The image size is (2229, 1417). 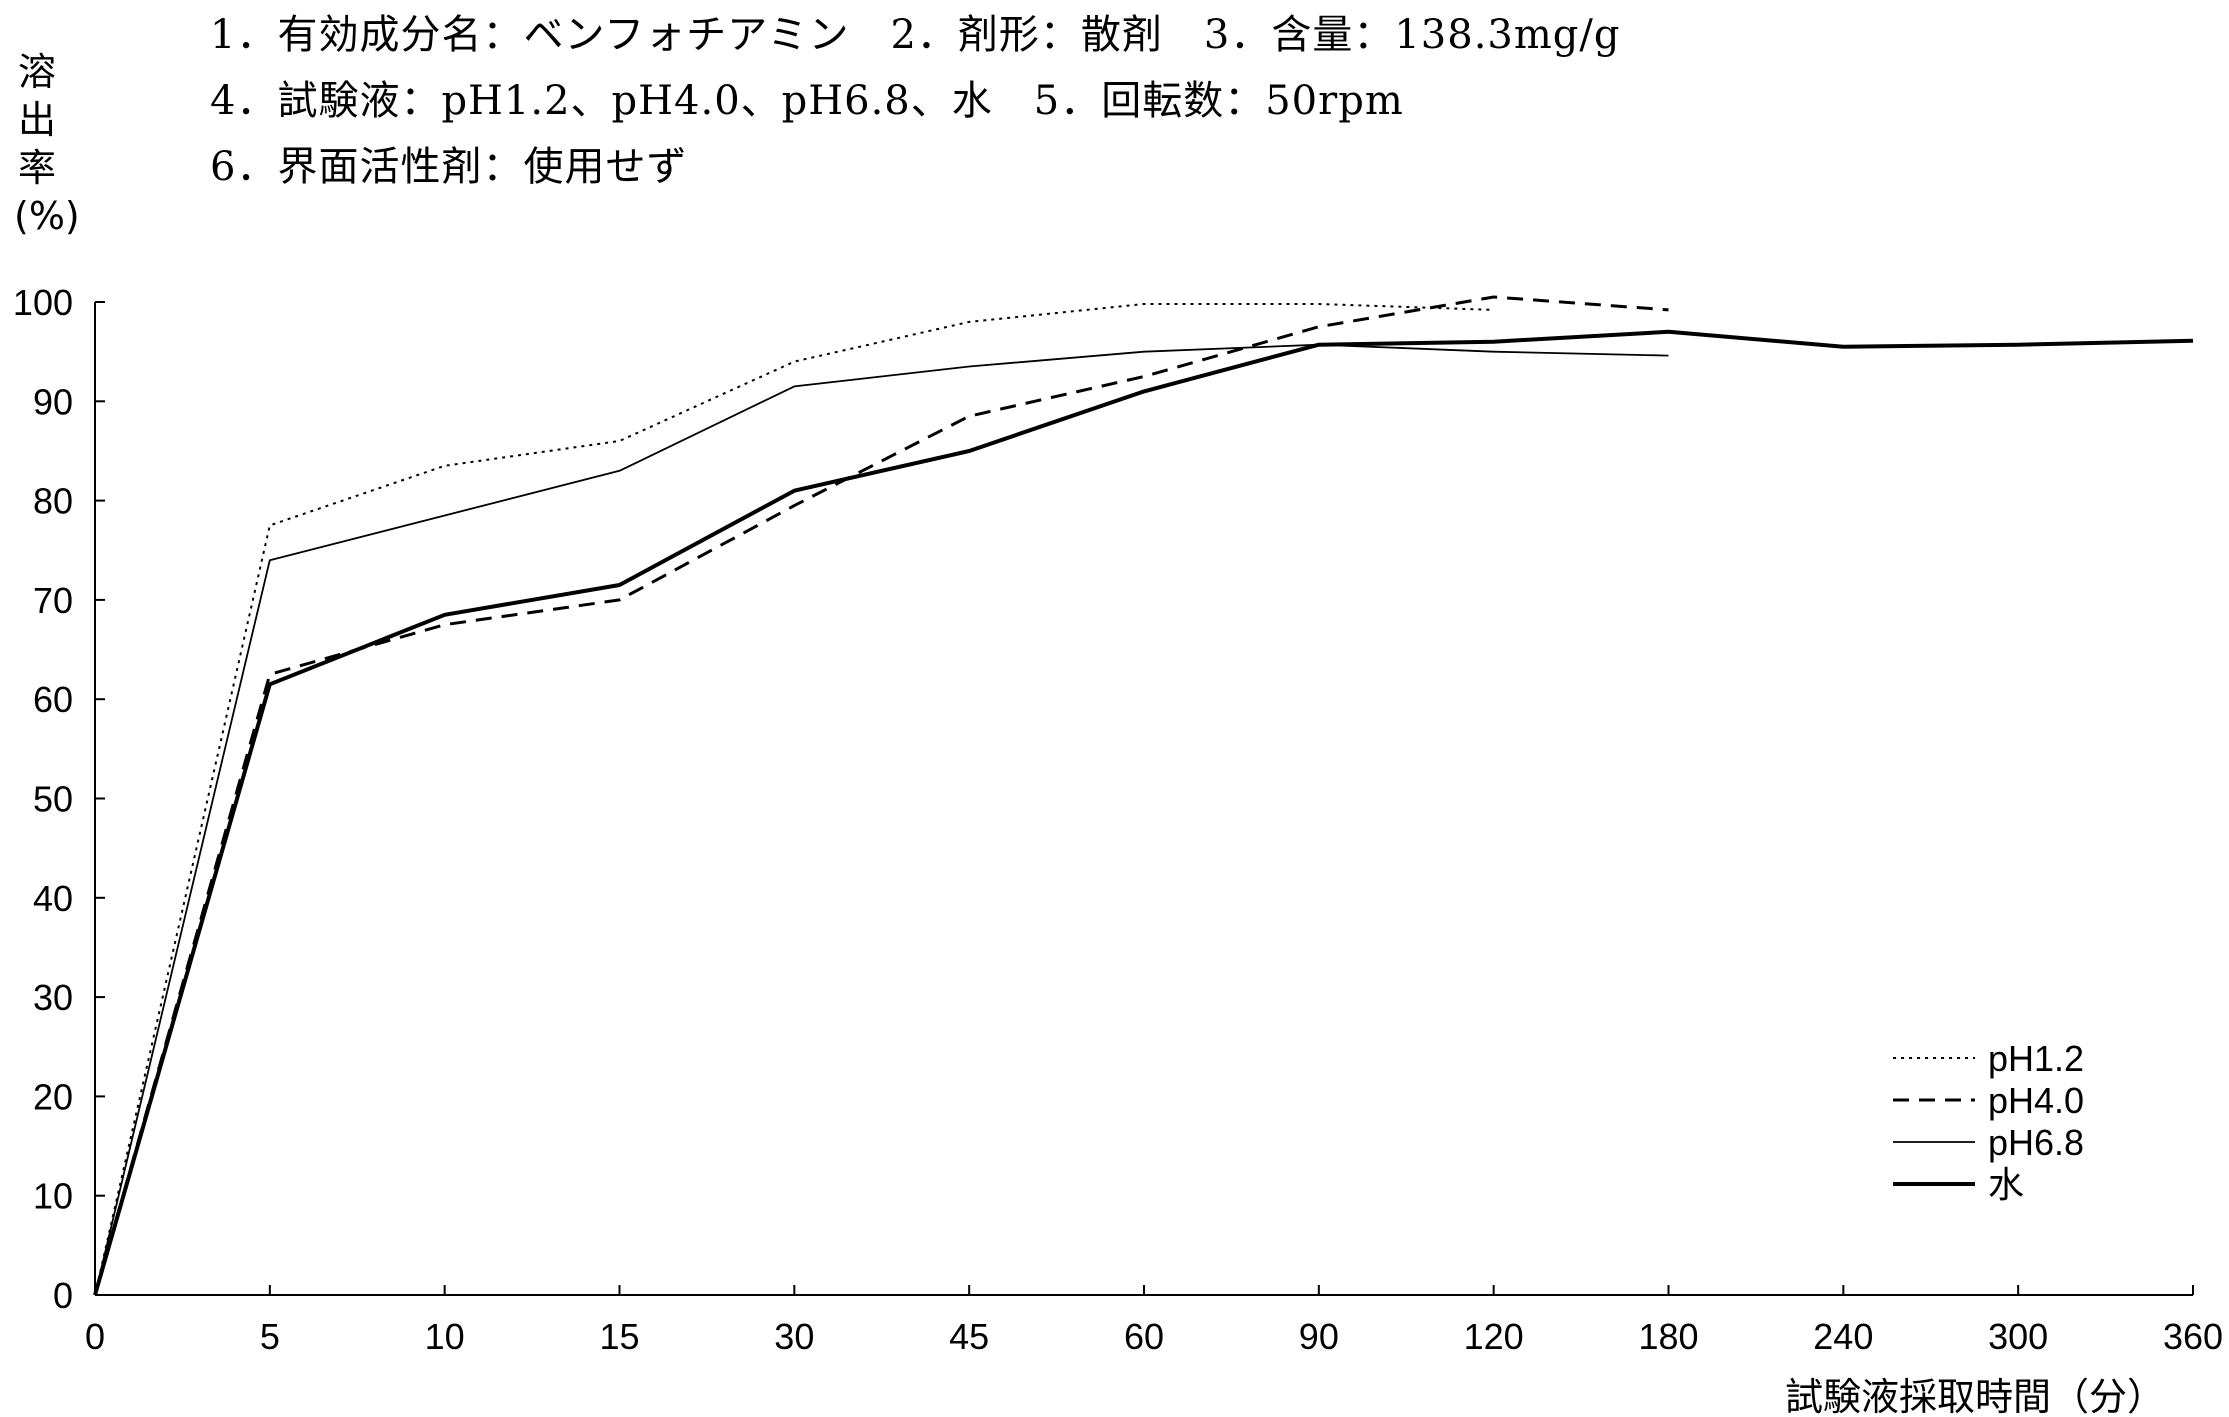 What do you see at coordinates (53, 600) in the screenshot?
I see `y-tick-label: 70` at bounding box center [53, 600].